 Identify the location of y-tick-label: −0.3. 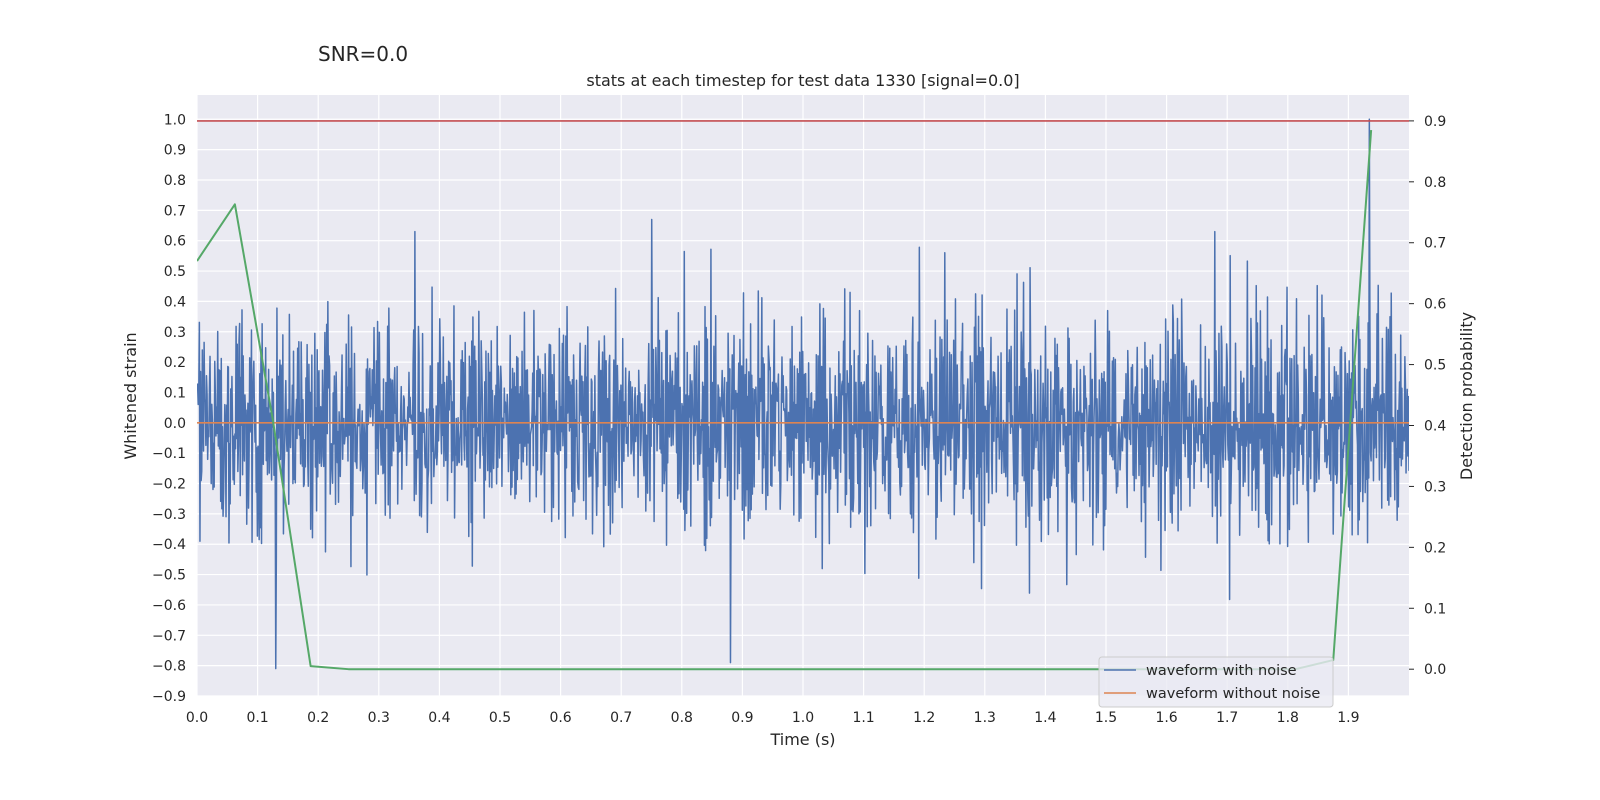
(169, 515).